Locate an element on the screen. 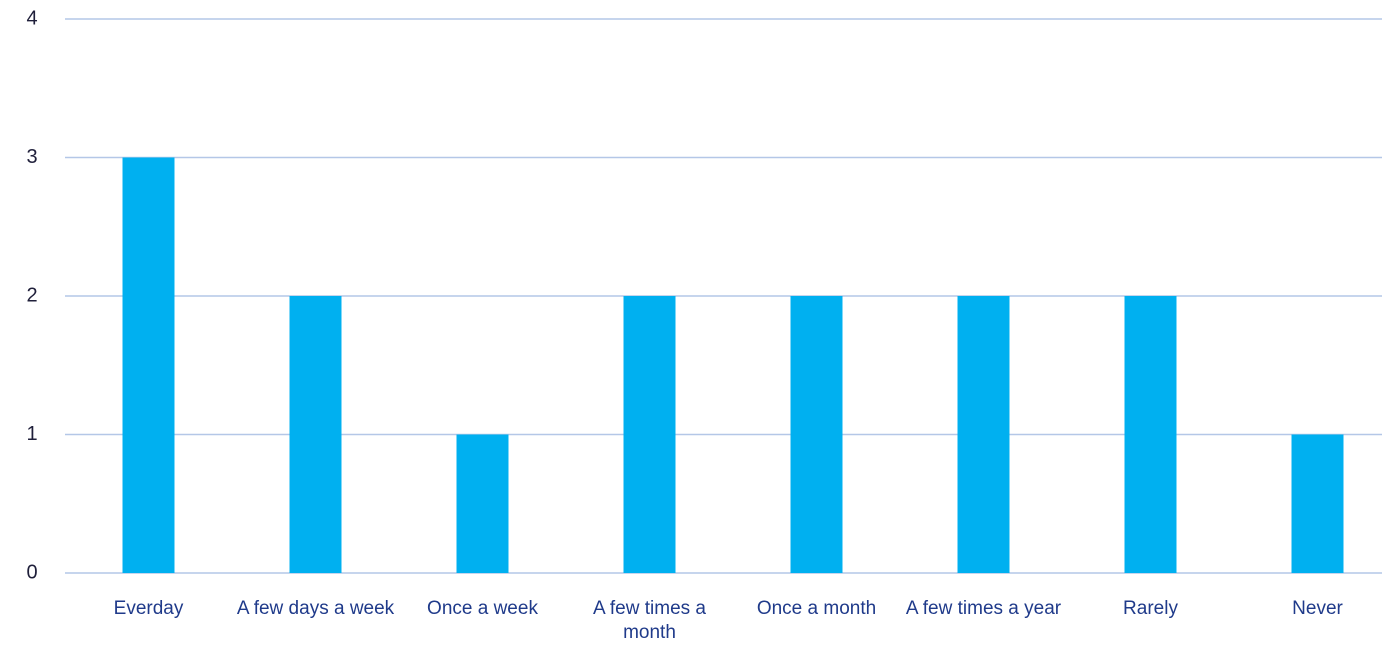  x-tick-label: A few days a week is located at coordinates (315, 608).